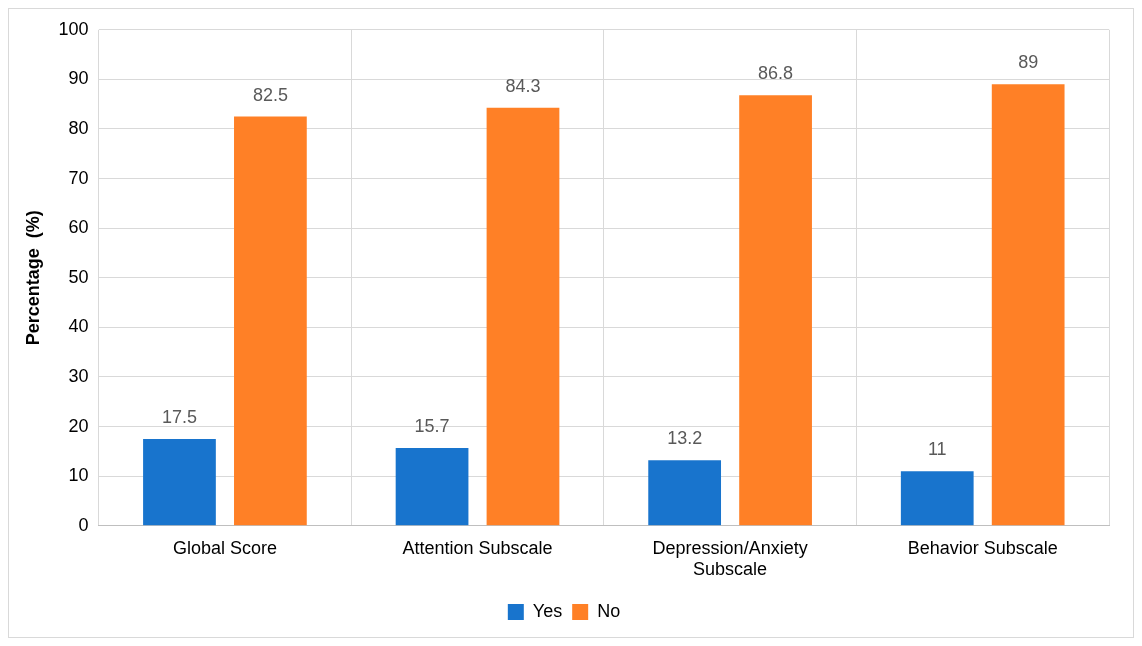 The height and width of the screenshot is (646, 1142). Describe the element at coordinates (78, 475) in the screenshot. I see `y-tick-label: 10` at that location.